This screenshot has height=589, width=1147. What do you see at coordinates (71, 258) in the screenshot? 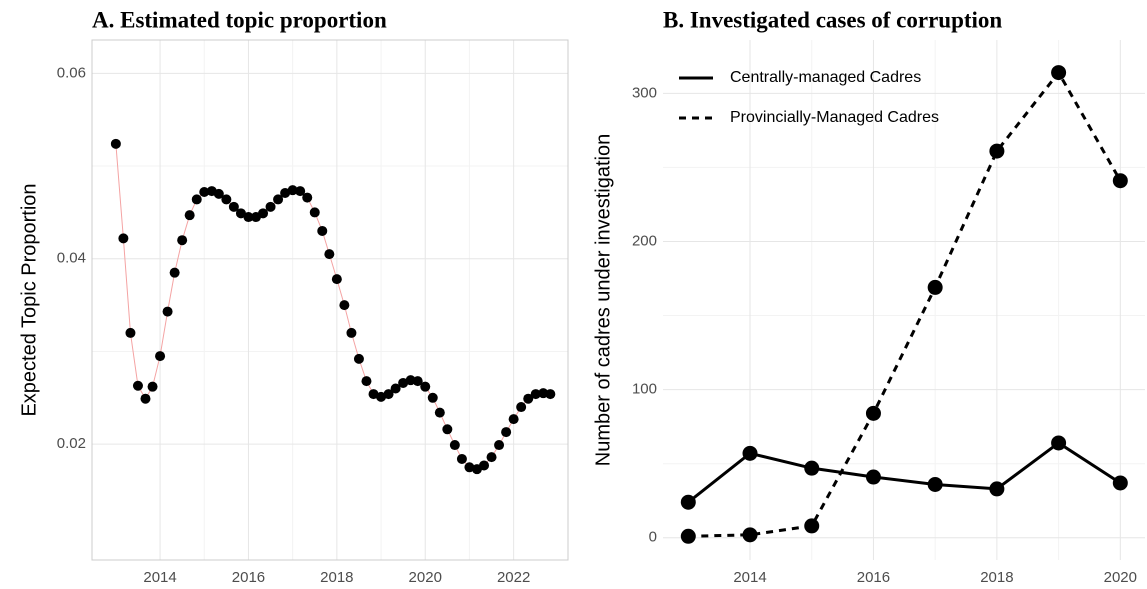
I see `y-tick-label: 0.04` at bounding box center [71, 258].